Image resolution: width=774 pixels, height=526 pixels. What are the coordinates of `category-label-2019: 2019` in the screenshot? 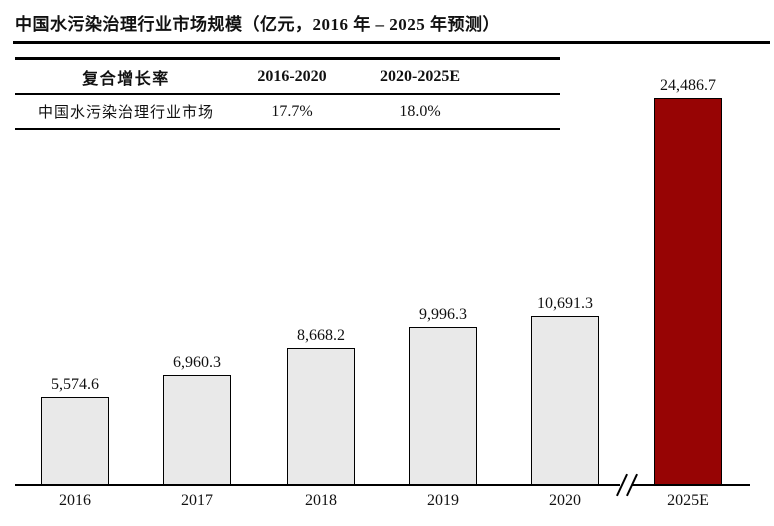 It's located at (443, 500).